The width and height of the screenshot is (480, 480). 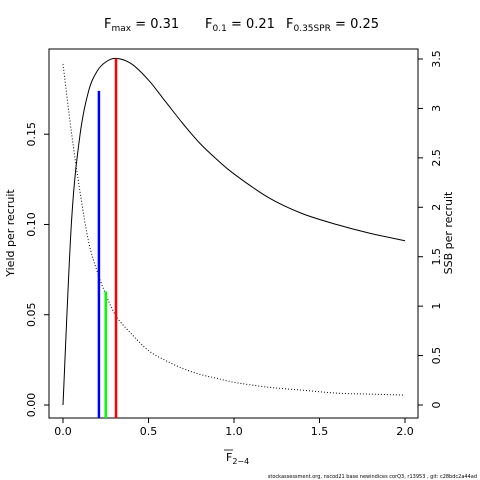 I want to click on y-left-tick-label: 0.00, so click(x=31, y=405).